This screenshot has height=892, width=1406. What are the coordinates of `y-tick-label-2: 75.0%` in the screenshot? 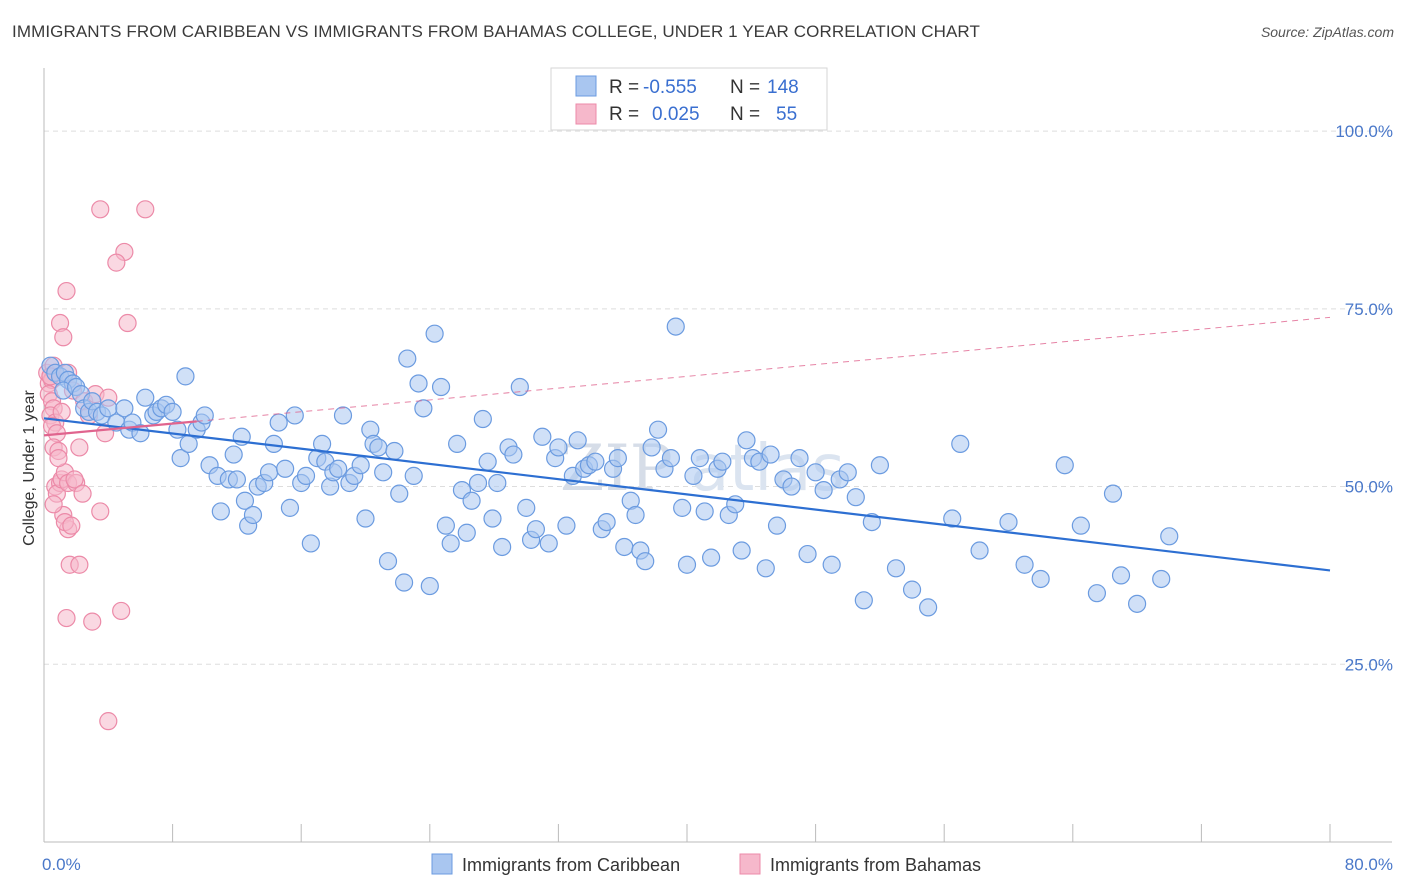 It's located at (1369, 309).